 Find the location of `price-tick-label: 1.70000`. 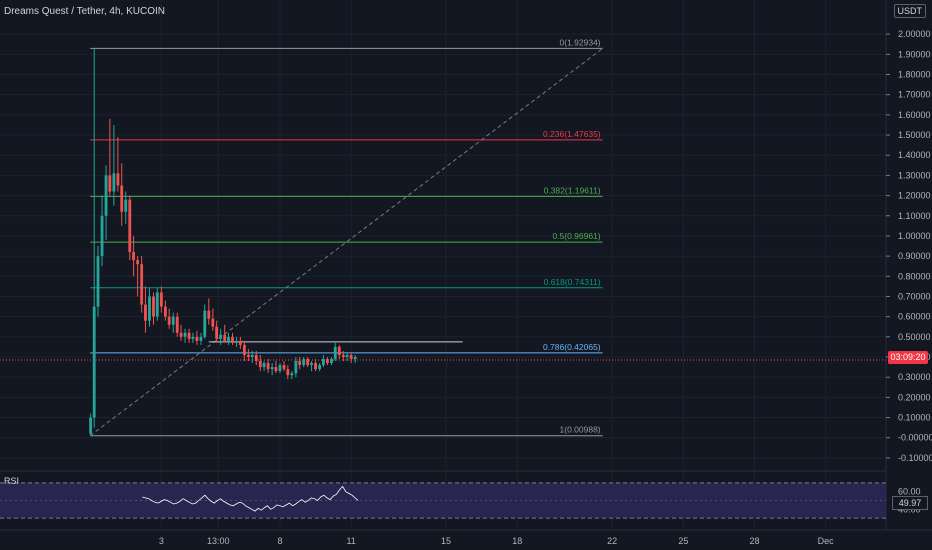

price-tick-label: 1.70000 is located at coordinates (914, 95).